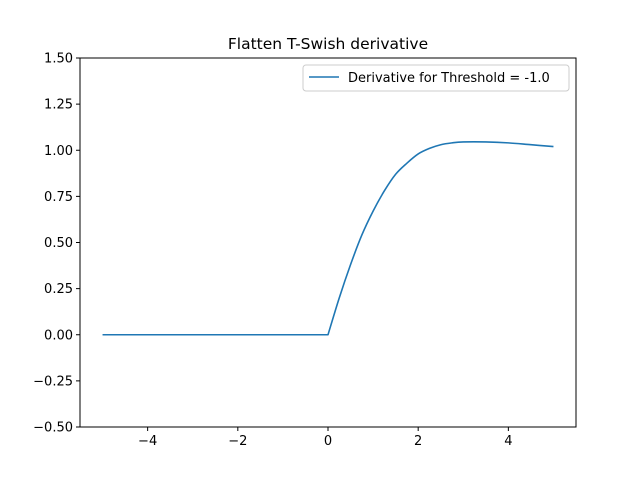 This screenshot has height=480, width=640. What do you see at coordinates (147, 441) in the screenshot?
I see `x-tick-label: −4` at bounding box center [147, 441].